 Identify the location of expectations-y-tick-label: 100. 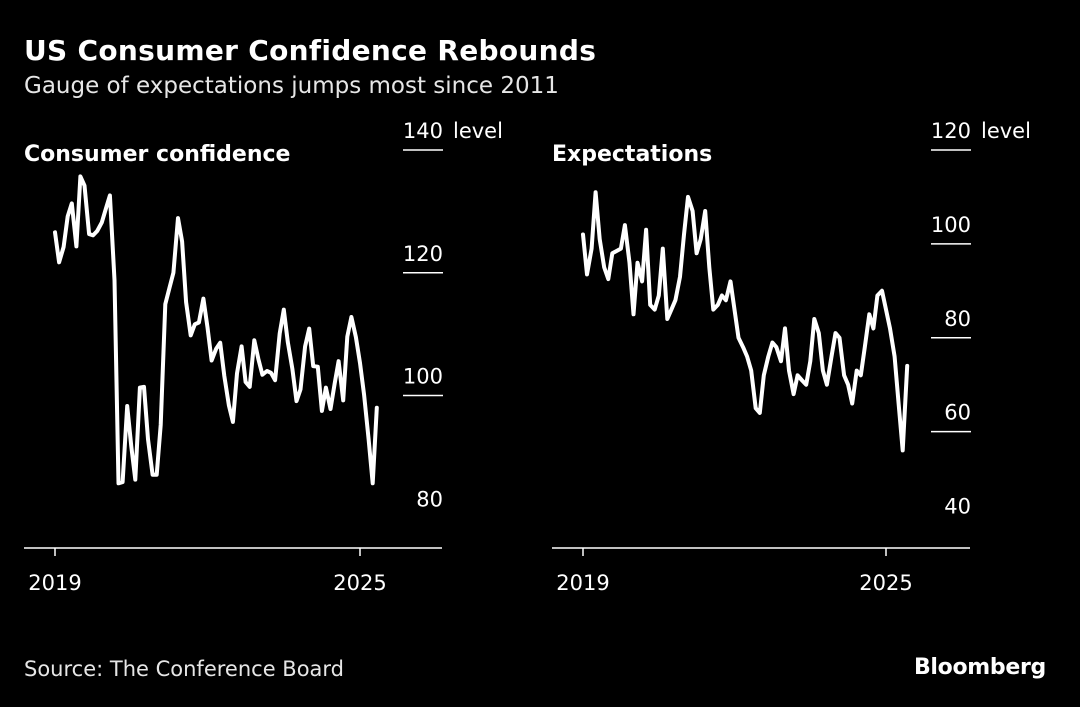
(951, 225).